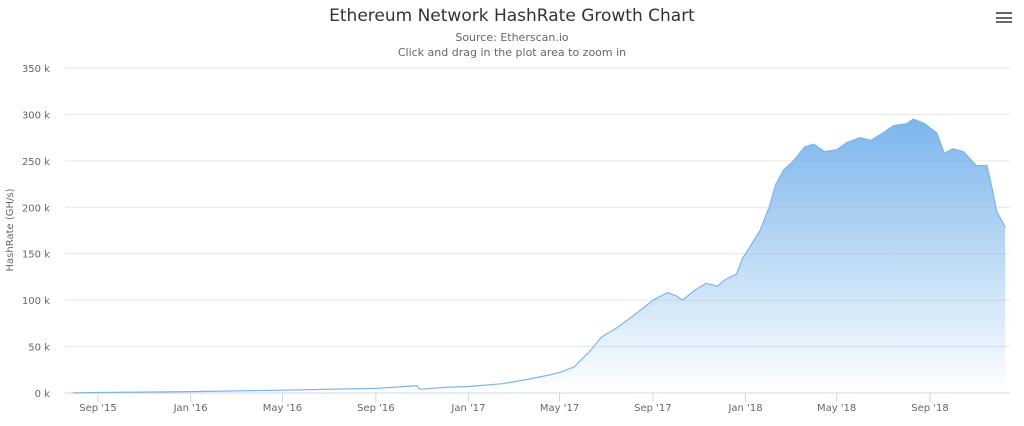 Image resolution: width=1024 pixels, height=426 pixels. Describe the element at coordinates (36, 162) in the screenshot. I see `y-tick-label: 250 k` at that location.